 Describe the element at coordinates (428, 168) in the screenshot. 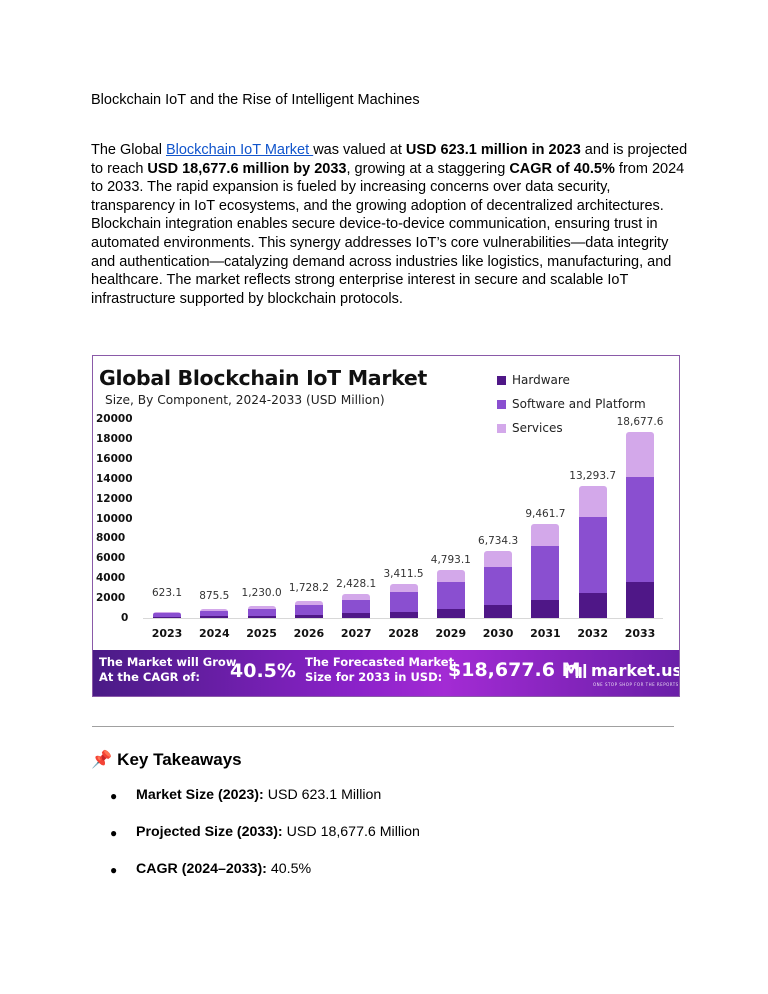

I see `intro-text: , growing at a staggering` at that location.